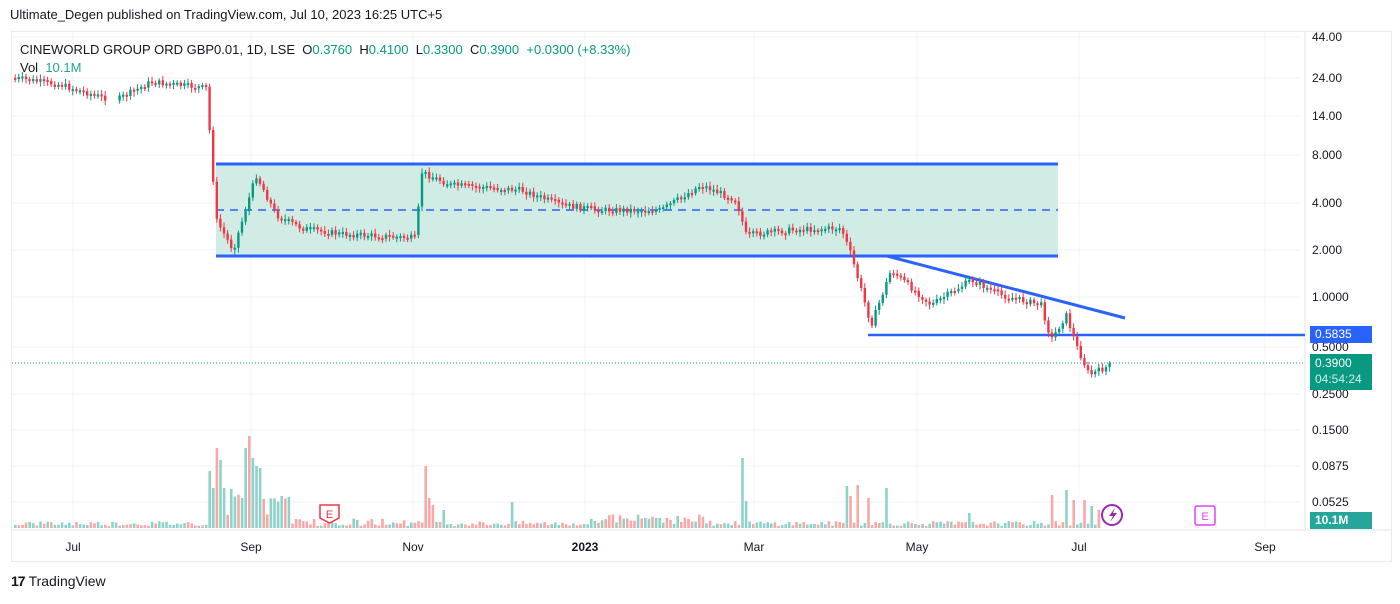 This screenshot has width=1400, height=604. I want to click on footer-brand: 17 TradingView, so click(58, 581).